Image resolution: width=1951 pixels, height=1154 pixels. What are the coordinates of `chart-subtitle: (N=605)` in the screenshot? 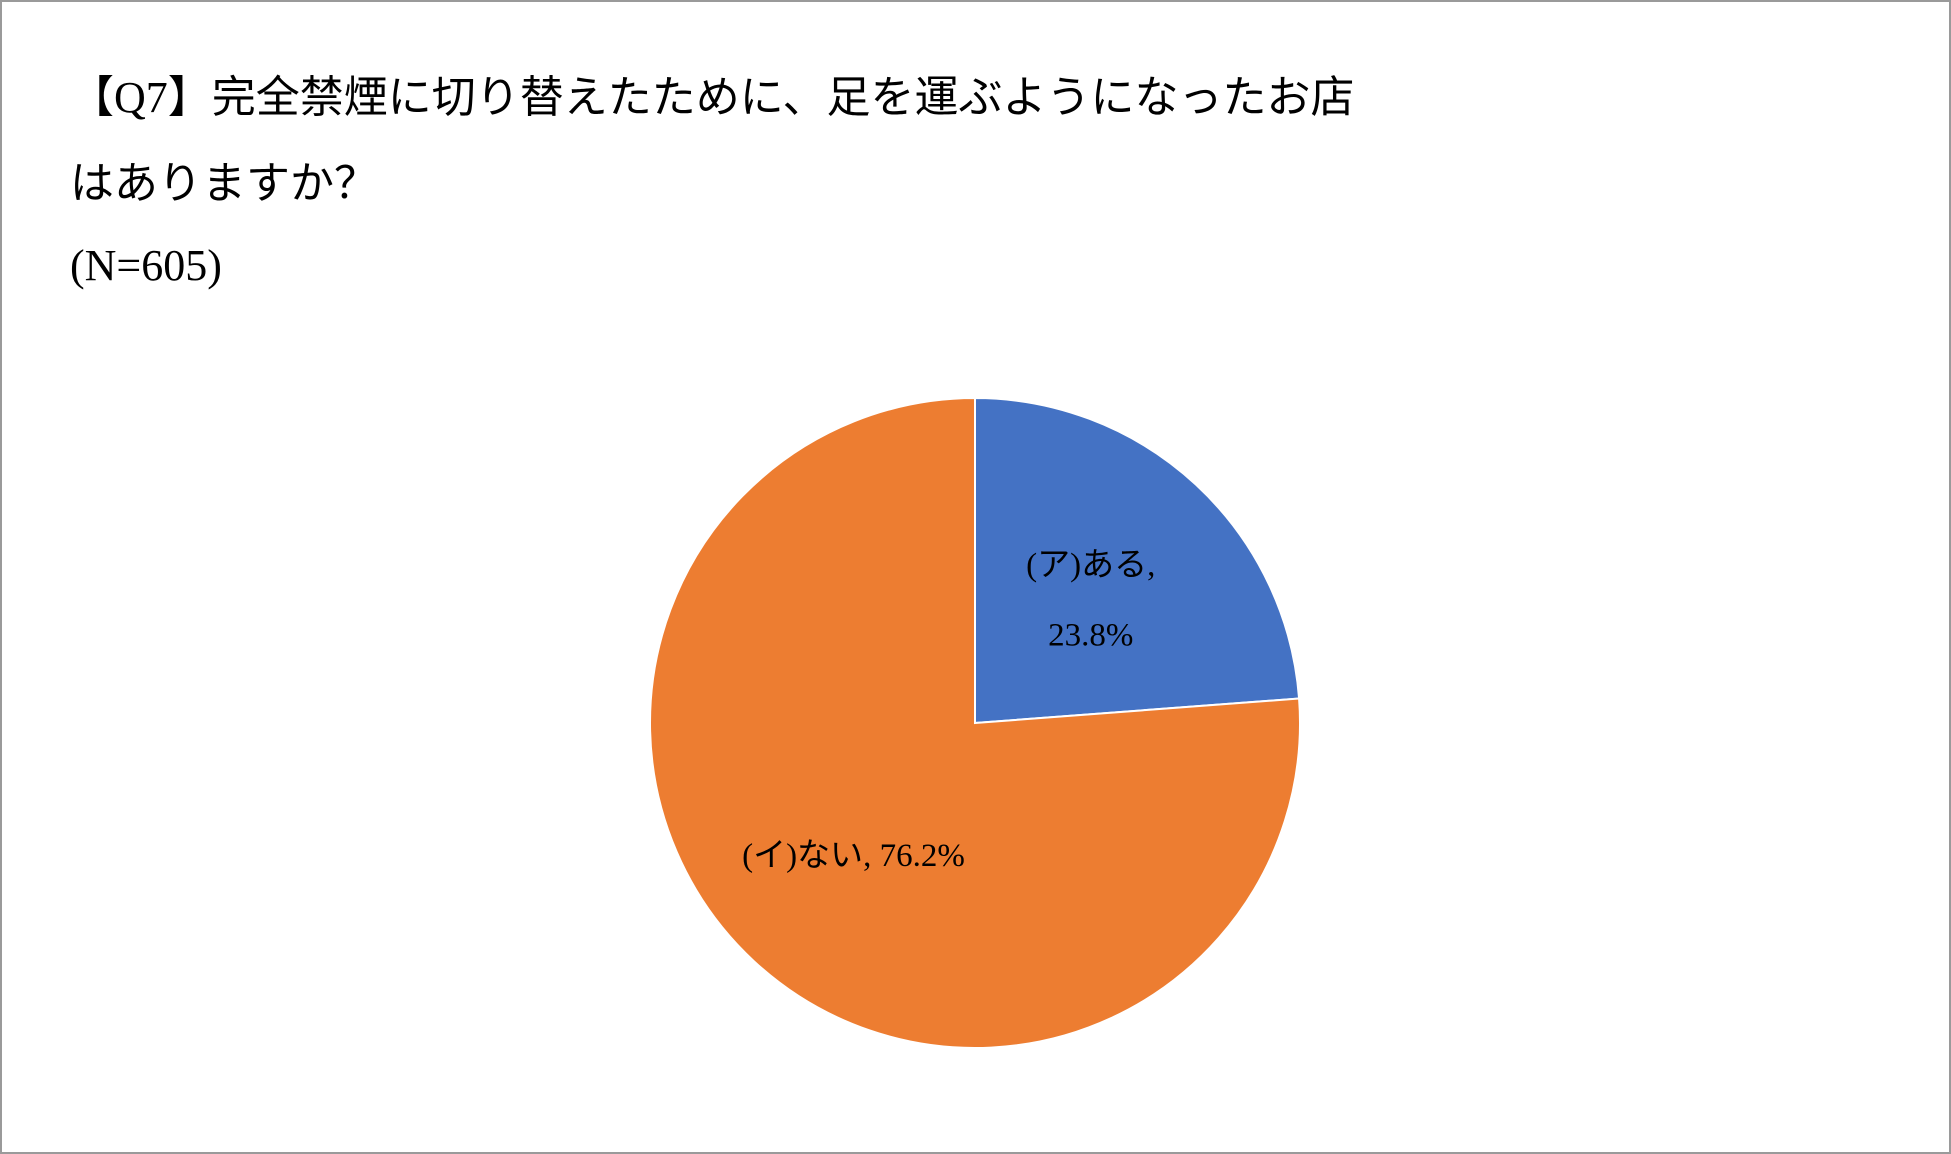 It's located at (146, 265).